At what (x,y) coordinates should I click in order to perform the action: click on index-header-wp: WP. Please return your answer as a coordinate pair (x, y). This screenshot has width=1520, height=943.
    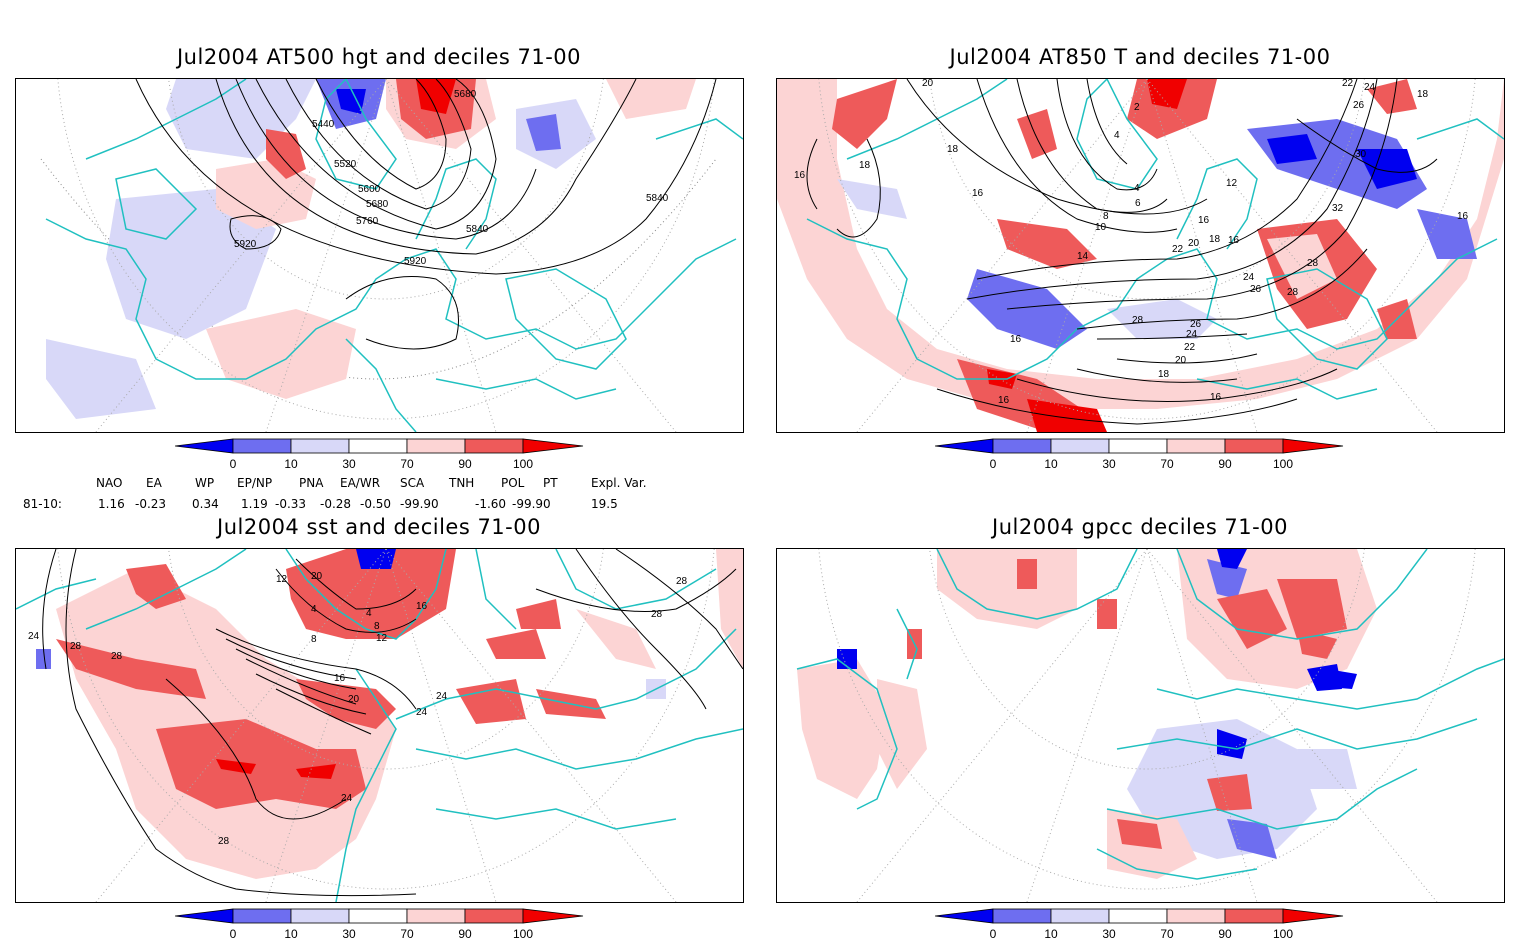
    Looking at the image, I should click on (205, 483).